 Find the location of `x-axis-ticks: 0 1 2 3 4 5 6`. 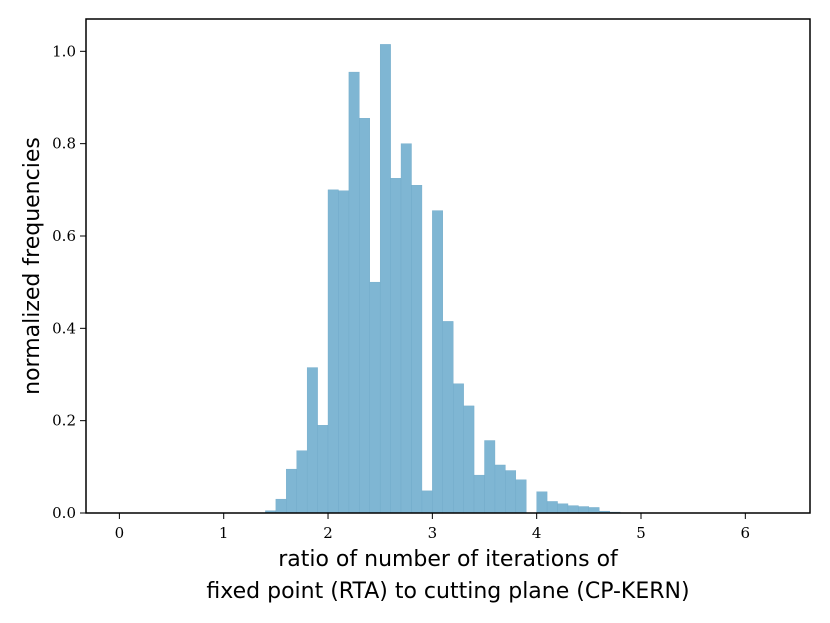

x-axis-ticks: 0 1 2 3 4 5 6 is located at coordinates (432, 527).